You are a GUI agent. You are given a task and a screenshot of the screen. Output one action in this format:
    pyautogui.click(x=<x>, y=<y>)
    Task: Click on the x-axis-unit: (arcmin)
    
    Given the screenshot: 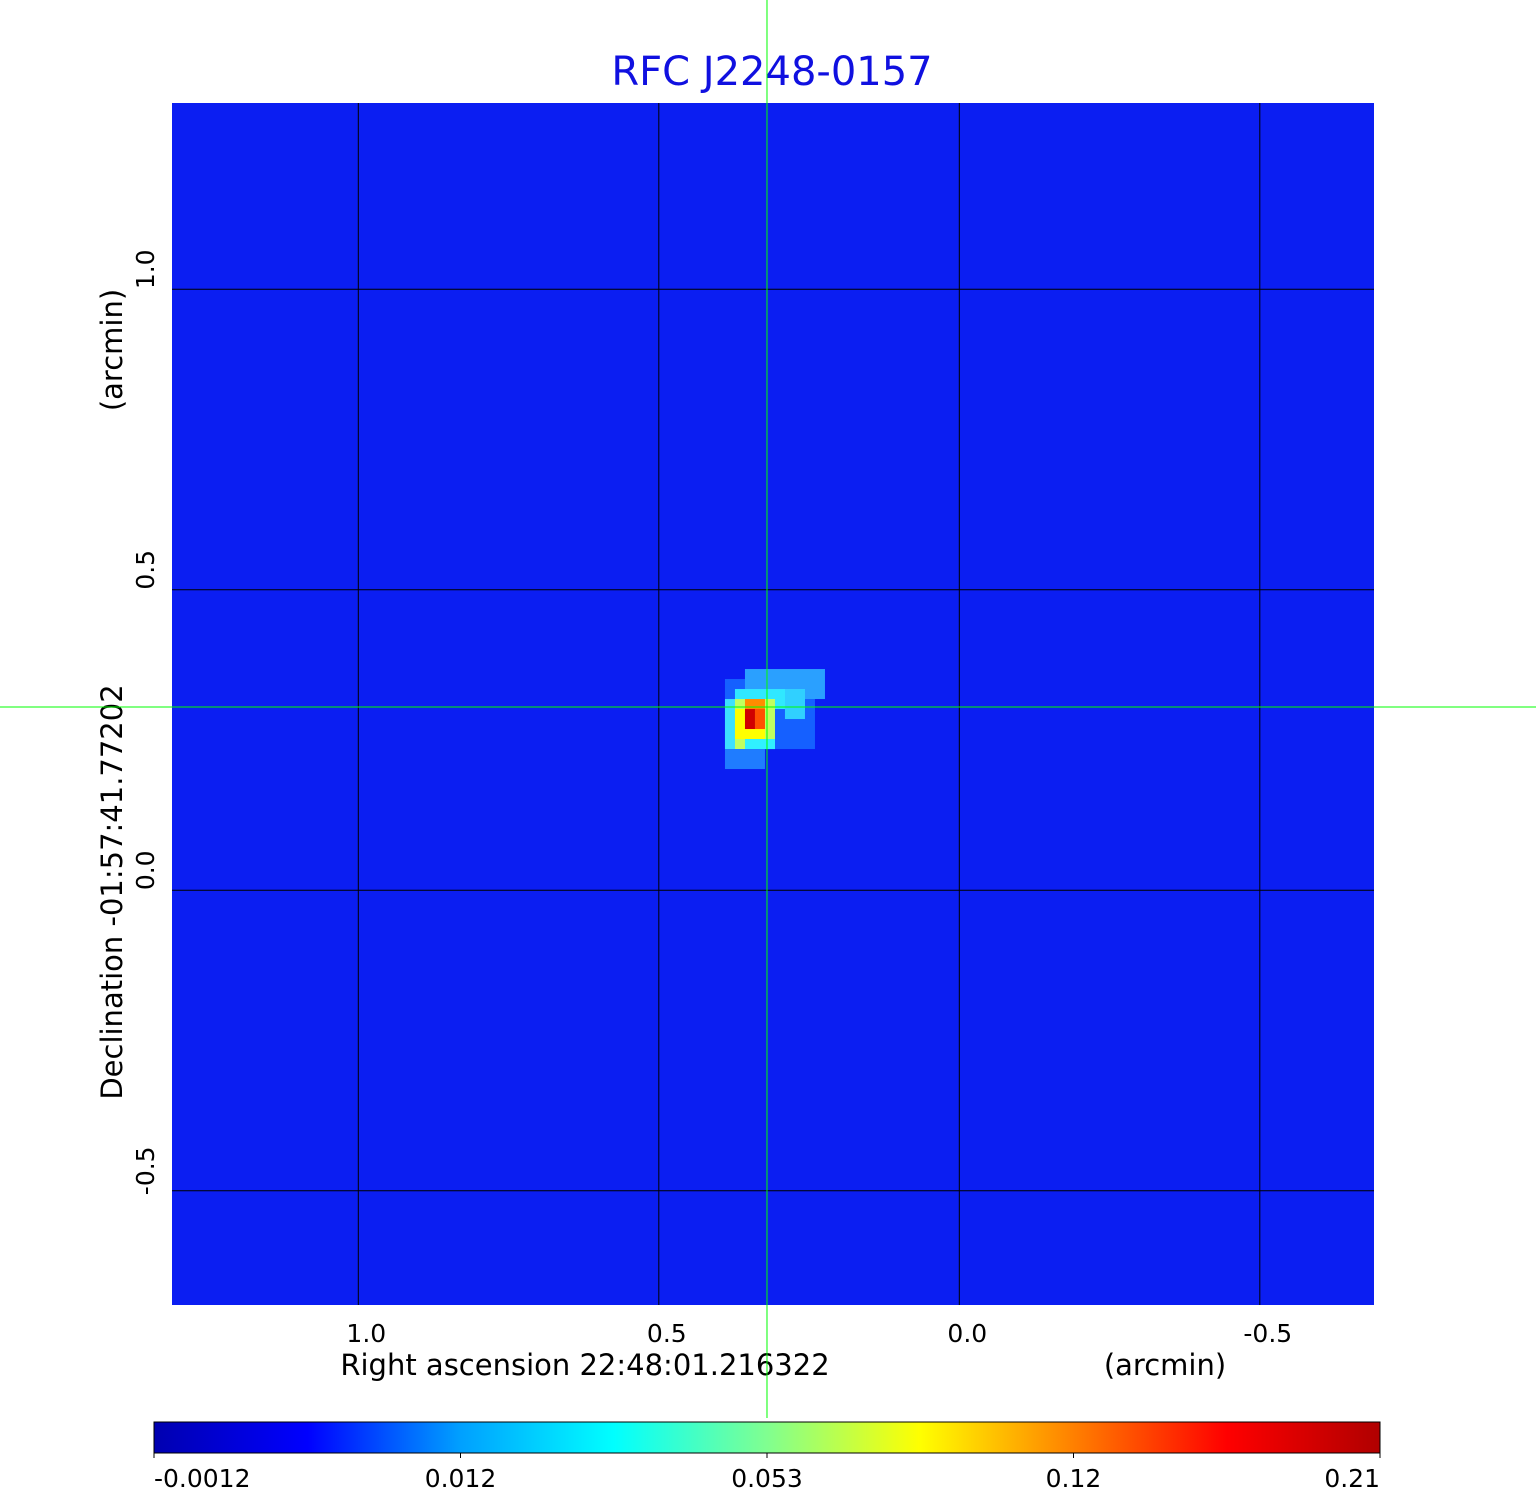 What is the action you would take?
    pyautogui.click(x=1165, y=1365)
    